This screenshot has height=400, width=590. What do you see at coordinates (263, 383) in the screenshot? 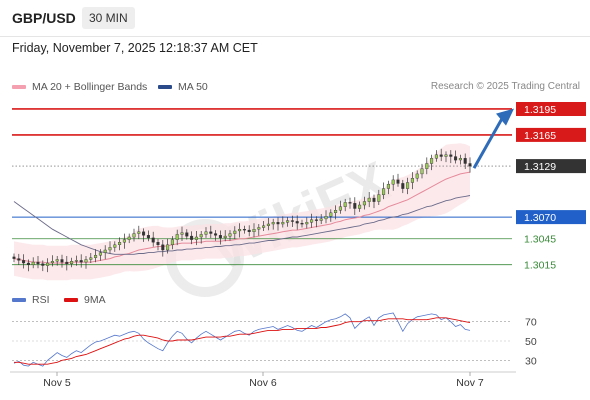
I see `x-tick-label: Nov 6` at bounding box center [263, 383].